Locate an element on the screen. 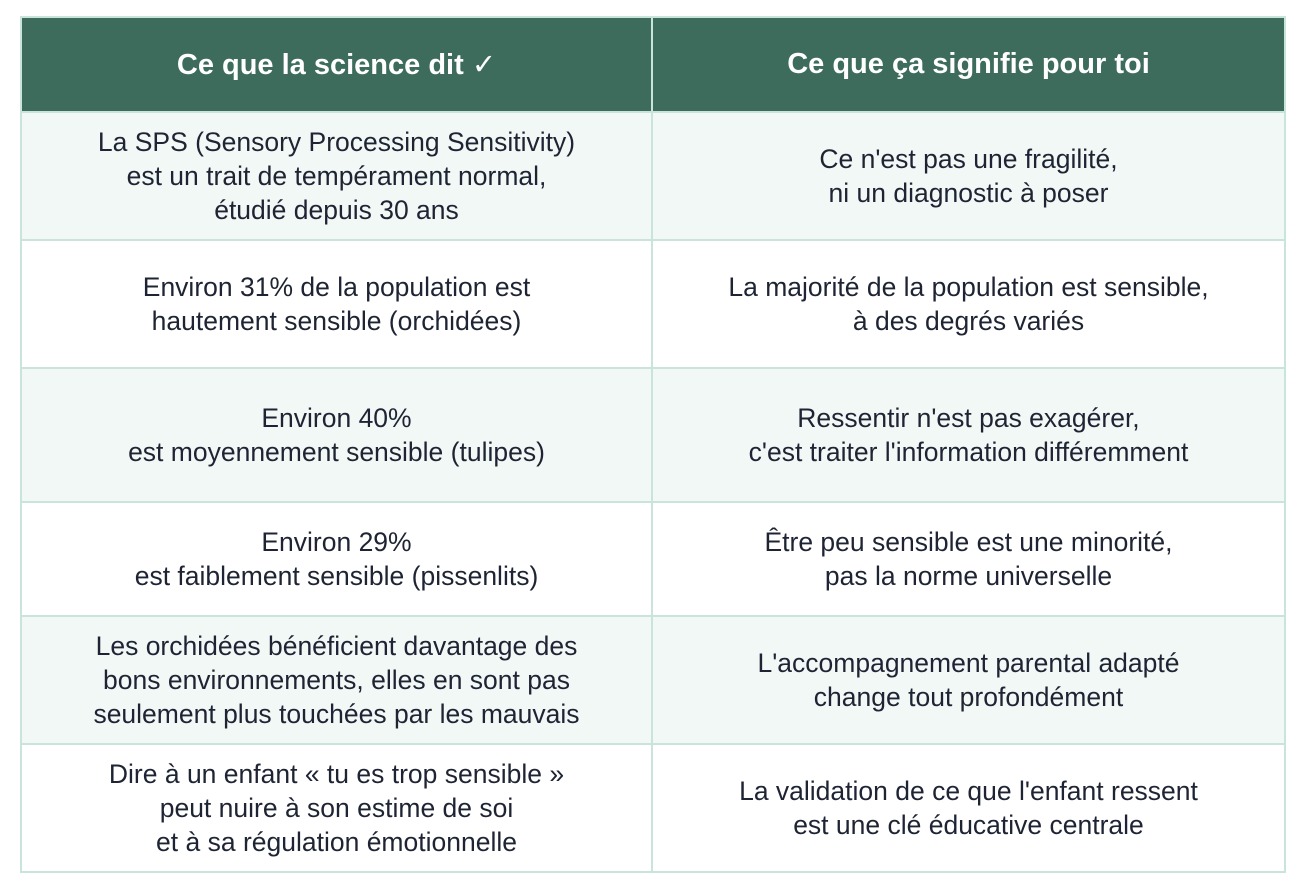  cell-line: seulement plus touchées par les mauvais is located at coordinates (336, 714).